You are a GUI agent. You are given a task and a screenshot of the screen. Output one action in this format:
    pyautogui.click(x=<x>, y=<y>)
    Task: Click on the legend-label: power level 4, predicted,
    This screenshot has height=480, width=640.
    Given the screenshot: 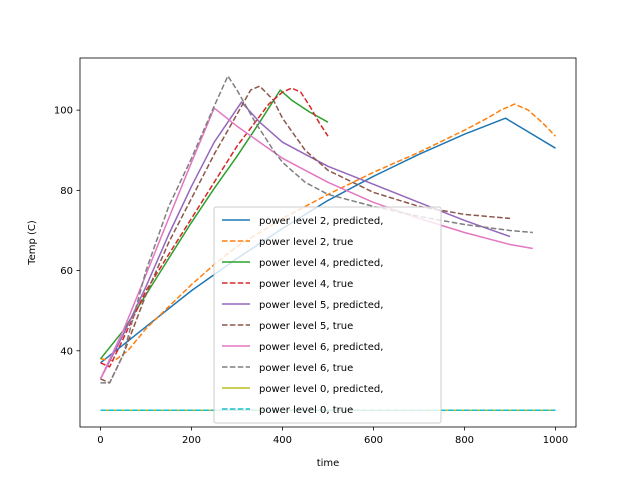 What is the action you would take?
    pyautogui.click(x=321, y=263)
    